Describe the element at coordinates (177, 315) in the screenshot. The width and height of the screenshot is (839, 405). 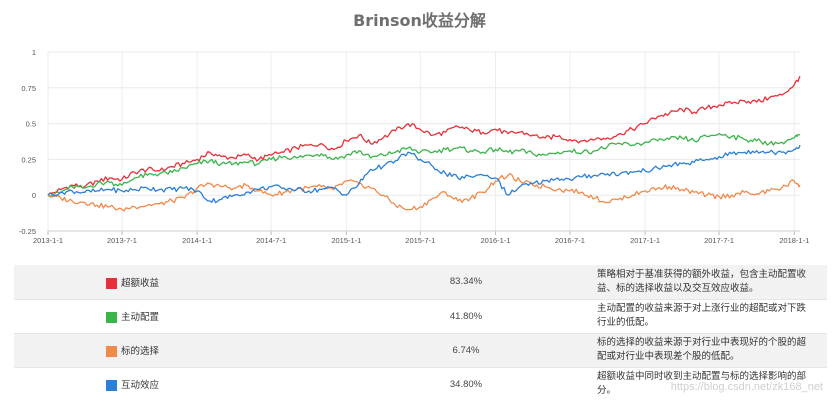
I see `legend-name-cell: 主动配置` at that location.